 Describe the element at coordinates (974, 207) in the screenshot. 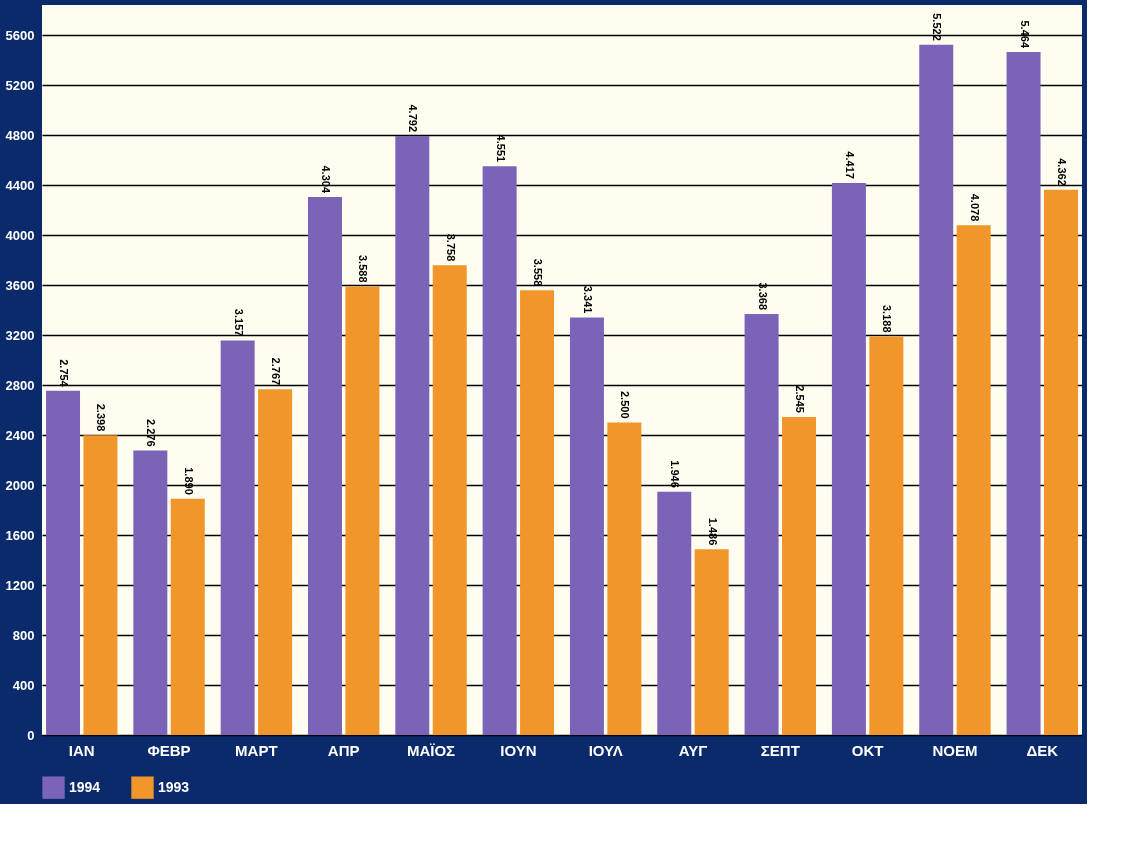

I see `data-label: 4.078` at that location.